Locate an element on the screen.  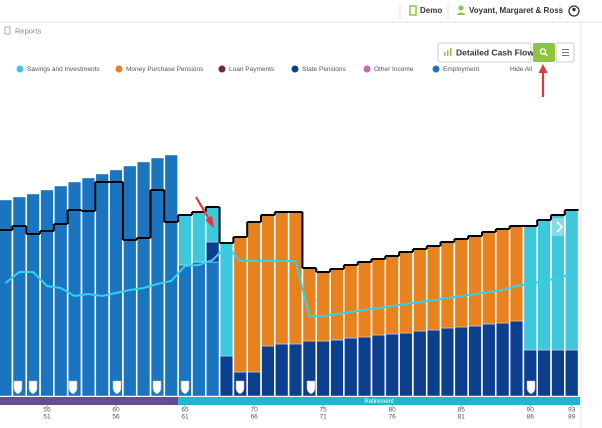
x-tick-label-second: 89 is located at coordinates (572, 417).